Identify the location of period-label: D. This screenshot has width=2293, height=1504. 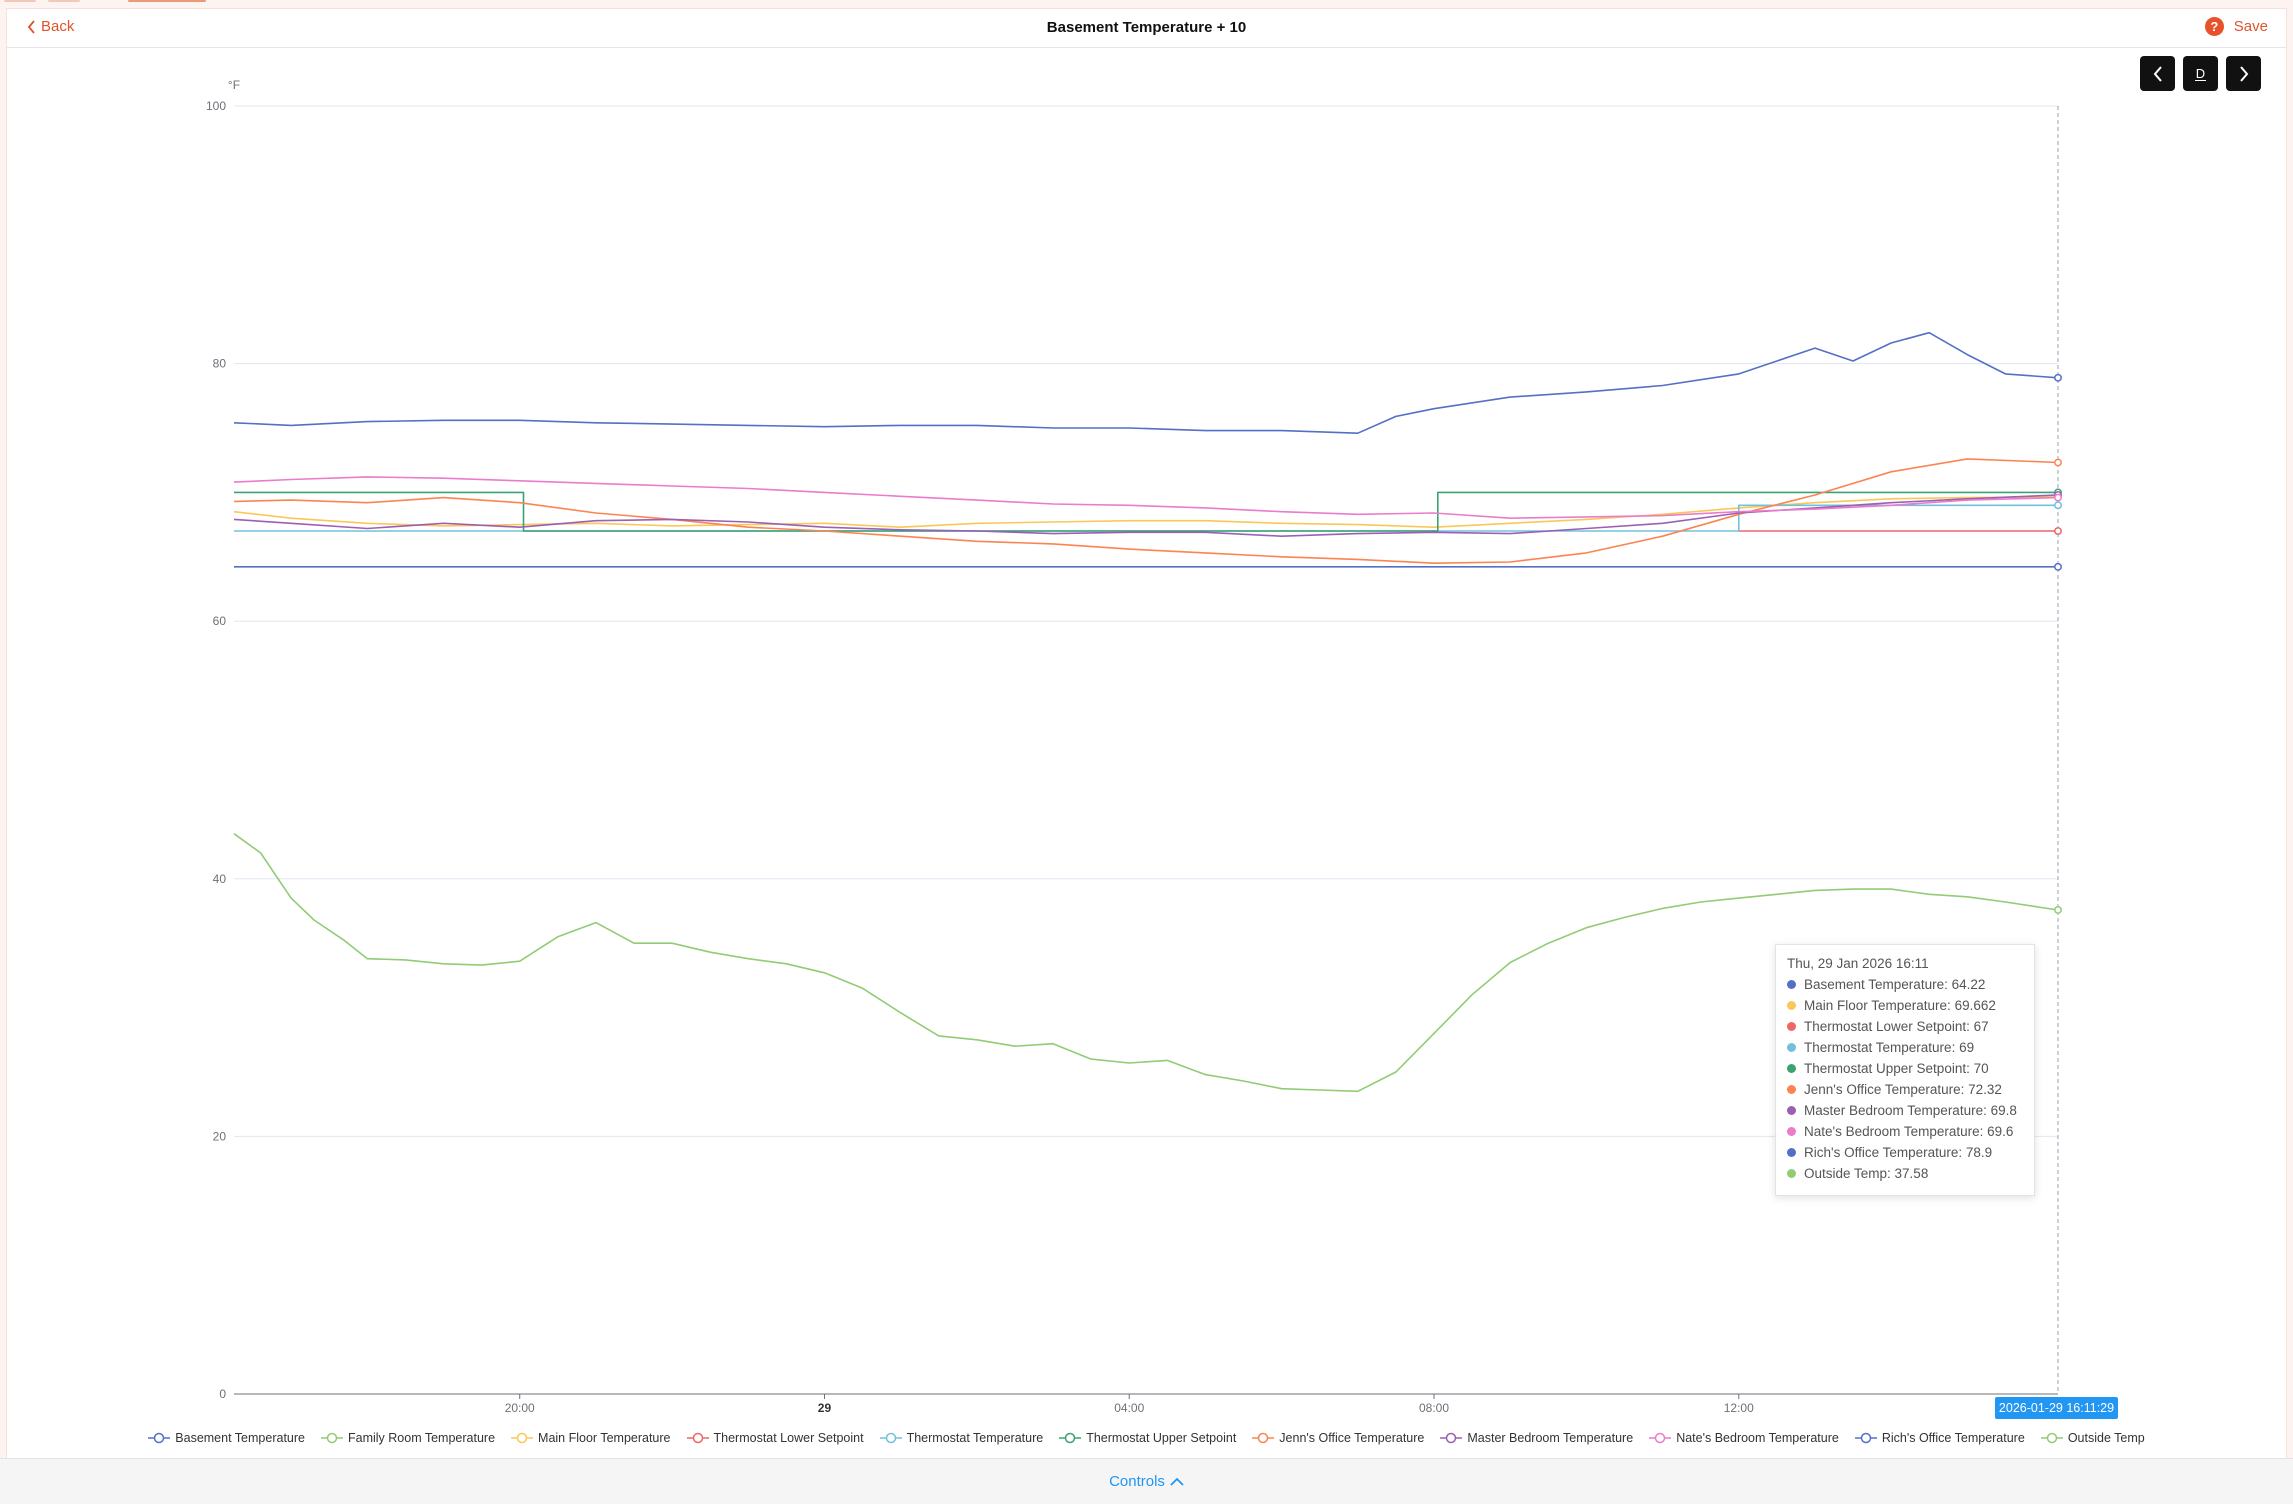
(2200, 73).